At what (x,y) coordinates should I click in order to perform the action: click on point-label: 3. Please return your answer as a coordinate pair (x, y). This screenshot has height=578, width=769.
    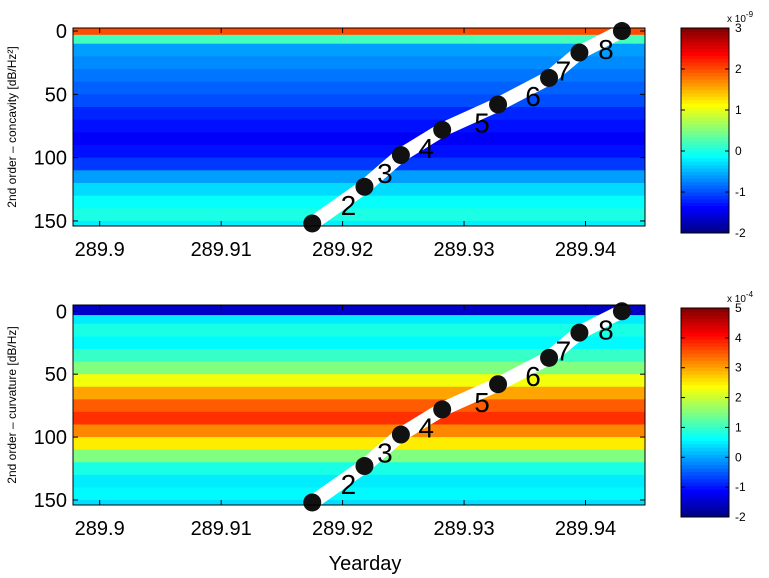
    Looking at the image, I should click on (385, 453).